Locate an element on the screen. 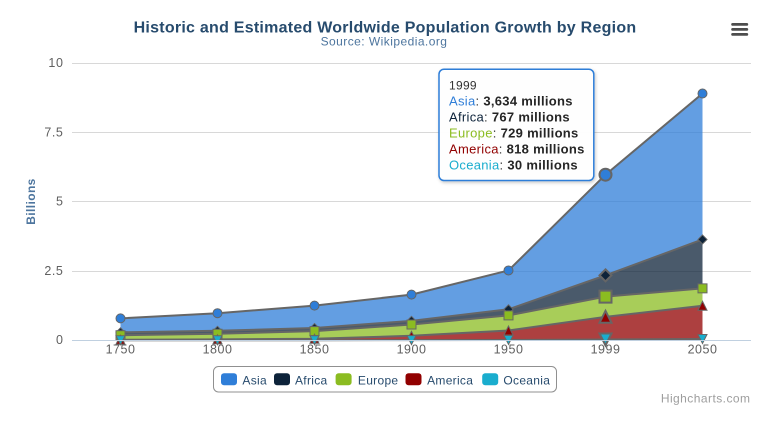  svg-text: Billions is located at coordinates (31, 201).